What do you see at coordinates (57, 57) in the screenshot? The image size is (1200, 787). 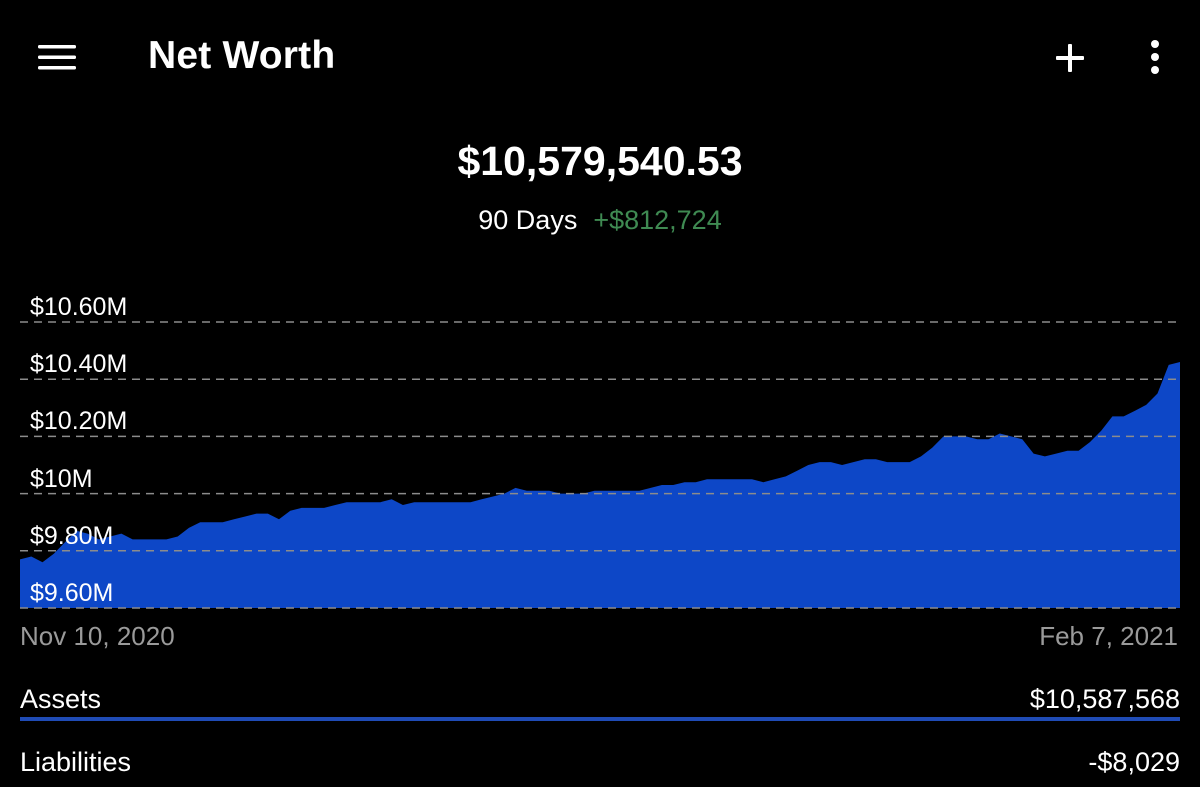 I see `hamburger-menu-icon` at bounding box center [57, 57].